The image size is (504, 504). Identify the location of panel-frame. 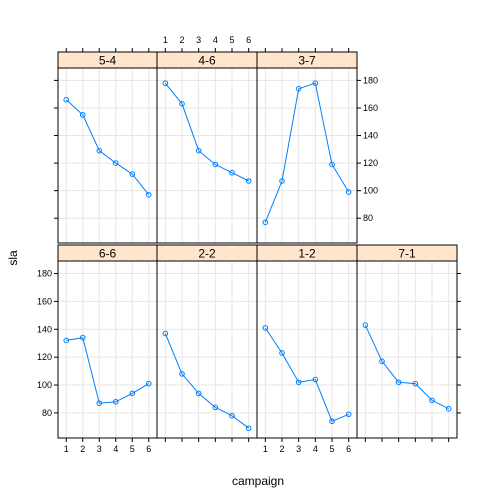
(407, 341).